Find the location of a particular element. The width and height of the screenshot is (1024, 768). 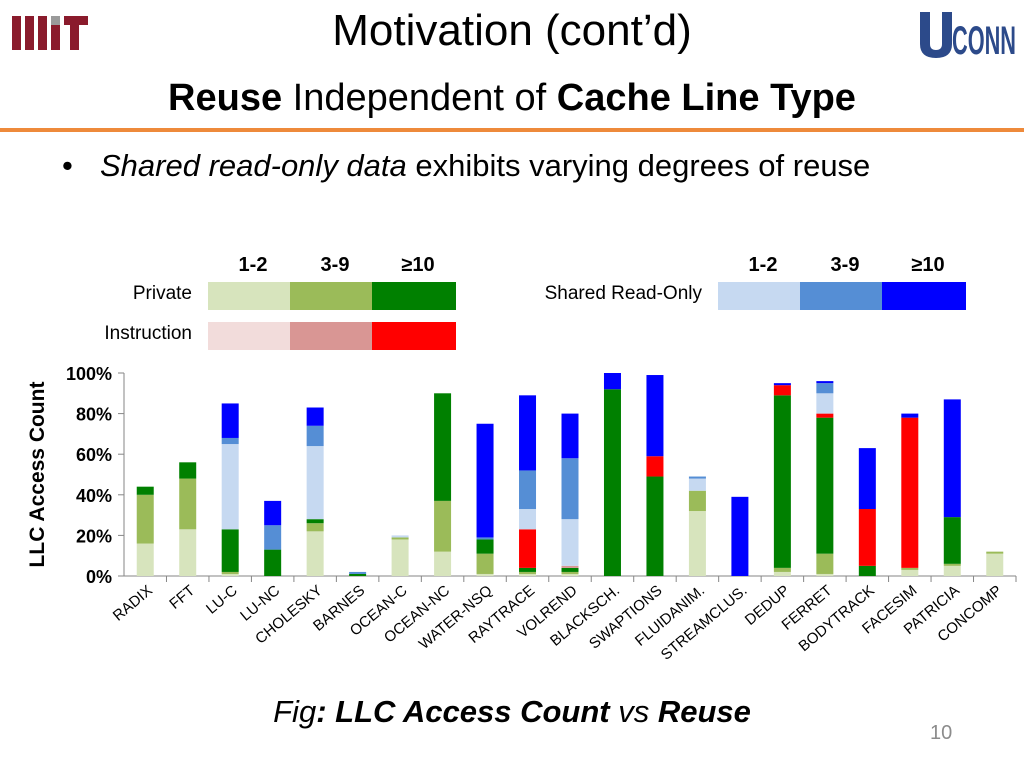

y-tick-label: 20% is located at coordinates (94, 536).